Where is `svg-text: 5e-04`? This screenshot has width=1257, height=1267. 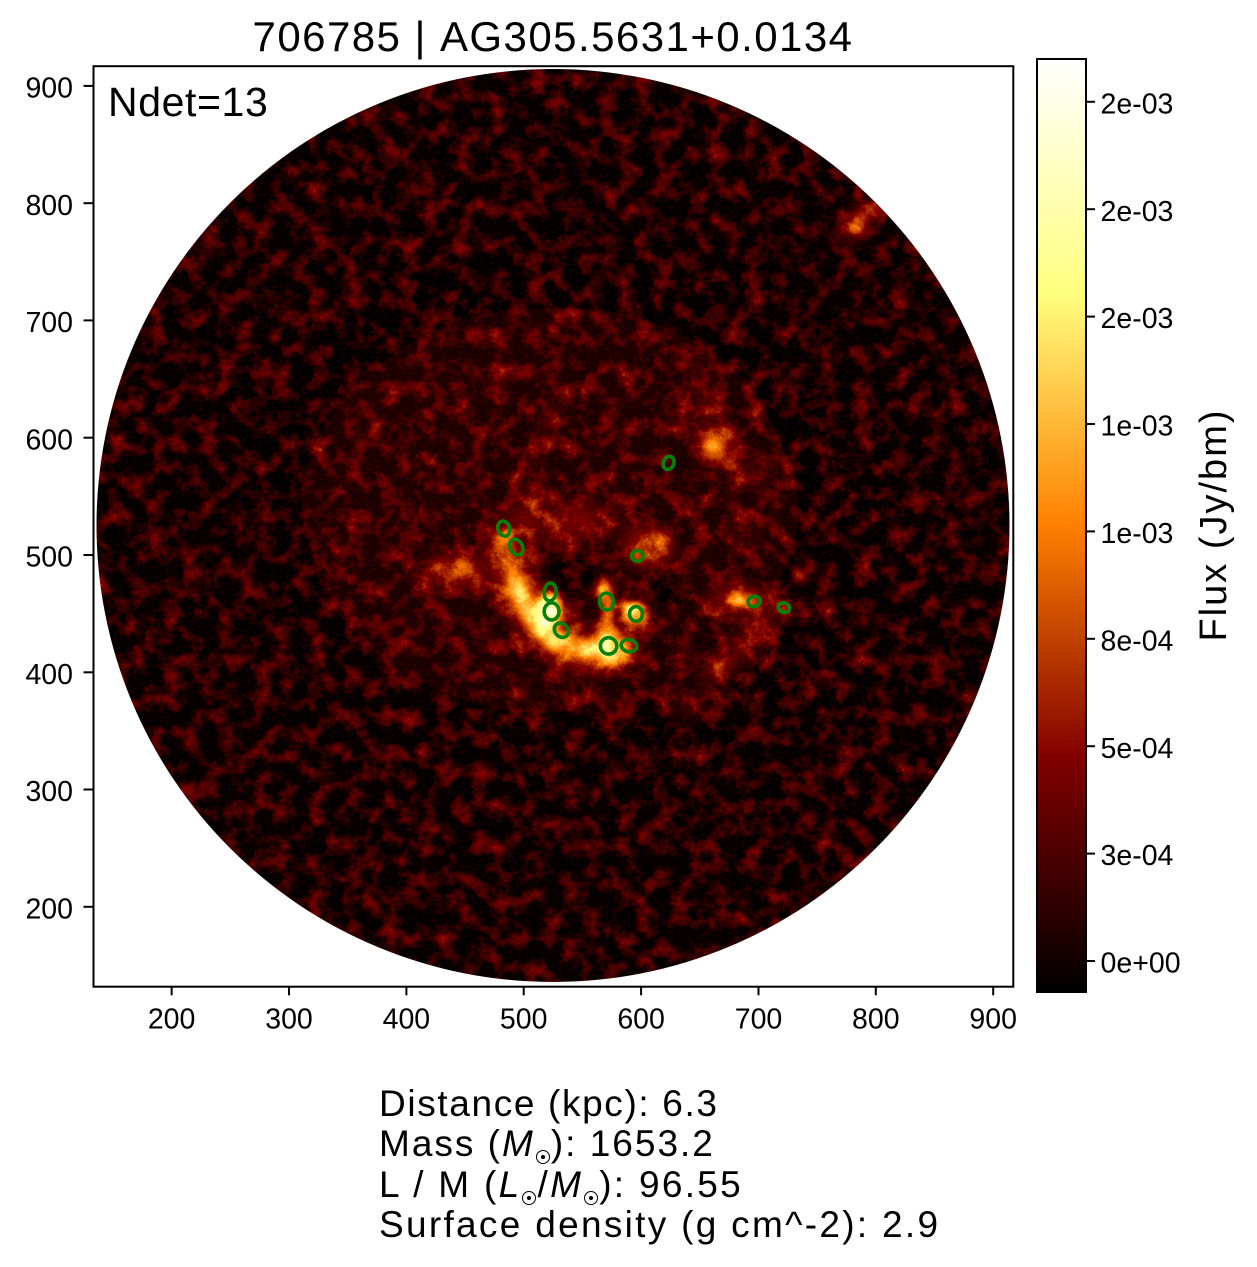 svg-text: 5e-04 is located at coordinates (1137, 749).